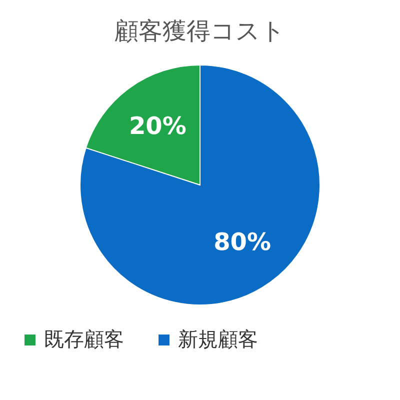  I want to click on data-label: 80%, so click(243, 242).